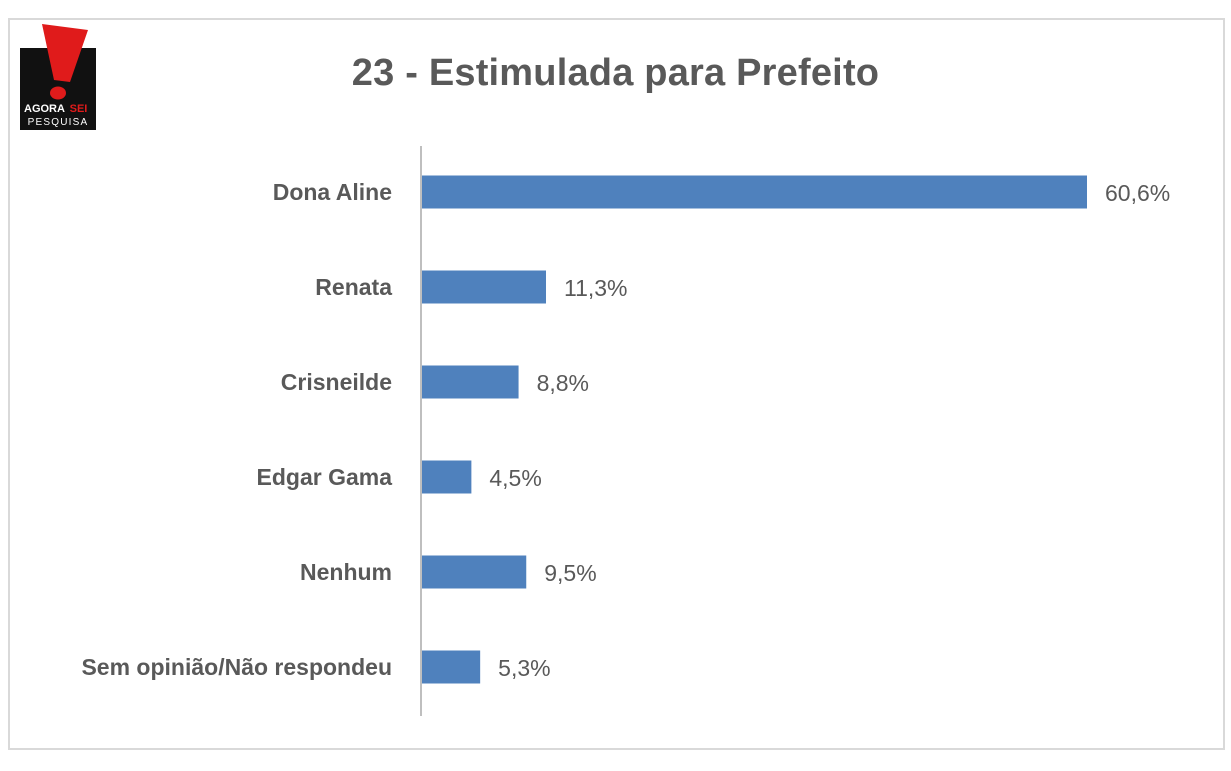 The height and width of the screenshot is (771, 1231). I want to click on logo-text-sei: SEI, so click(79, 109).